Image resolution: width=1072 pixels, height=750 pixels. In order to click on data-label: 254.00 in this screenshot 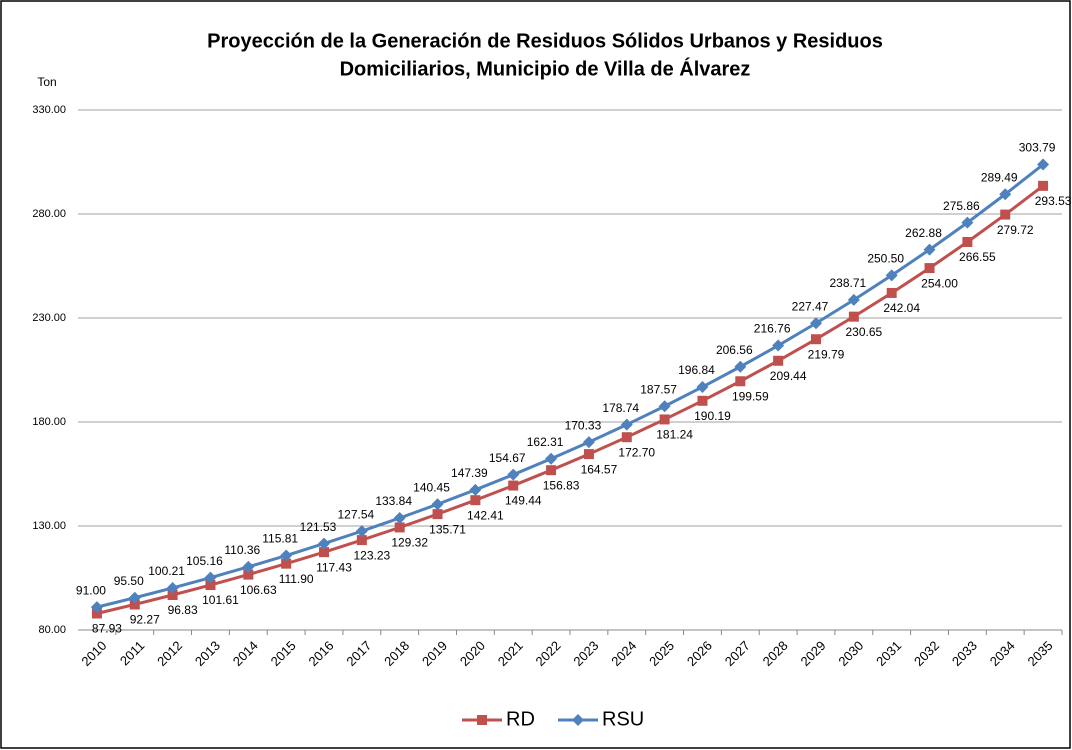, I will do `click(939, 283)`.